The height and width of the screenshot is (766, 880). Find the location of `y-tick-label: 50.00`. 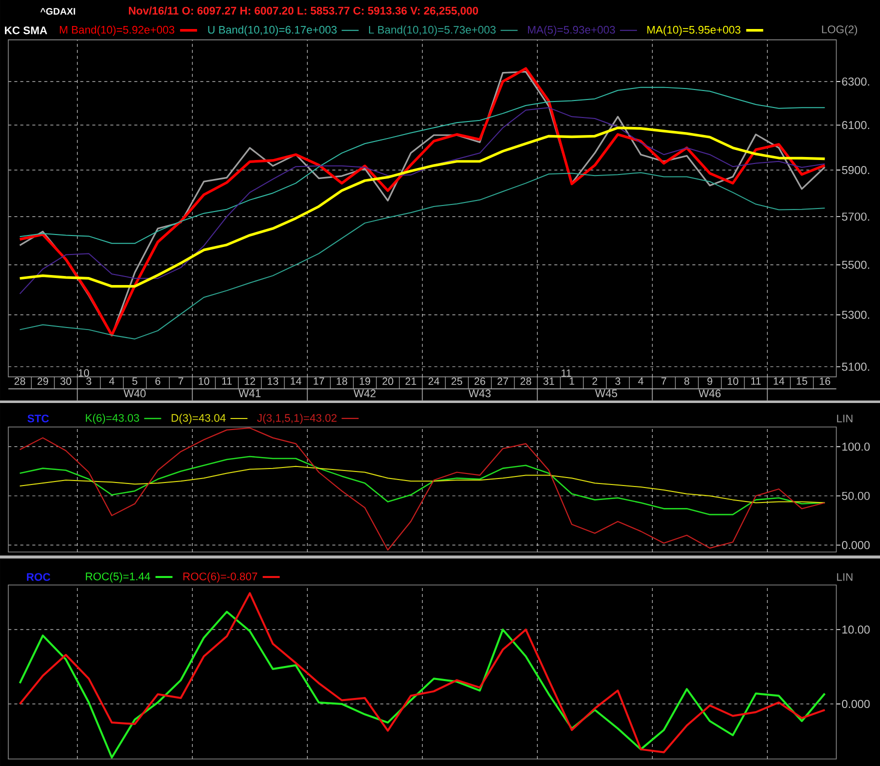

y-tick-label: 50.00 is located at coordinates (856, 496).